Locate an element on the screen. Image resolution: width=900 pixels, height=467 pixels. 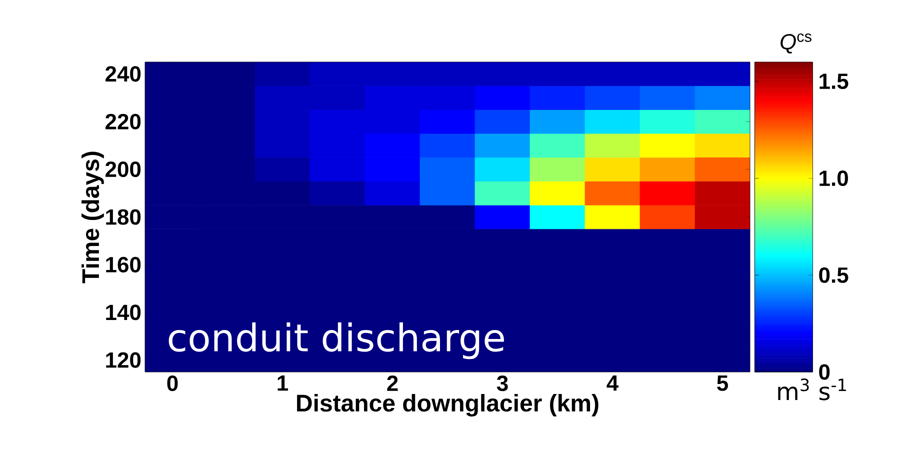
text: m$^{3}$ s$^{-1}$ is located at coordinates (812, 389).